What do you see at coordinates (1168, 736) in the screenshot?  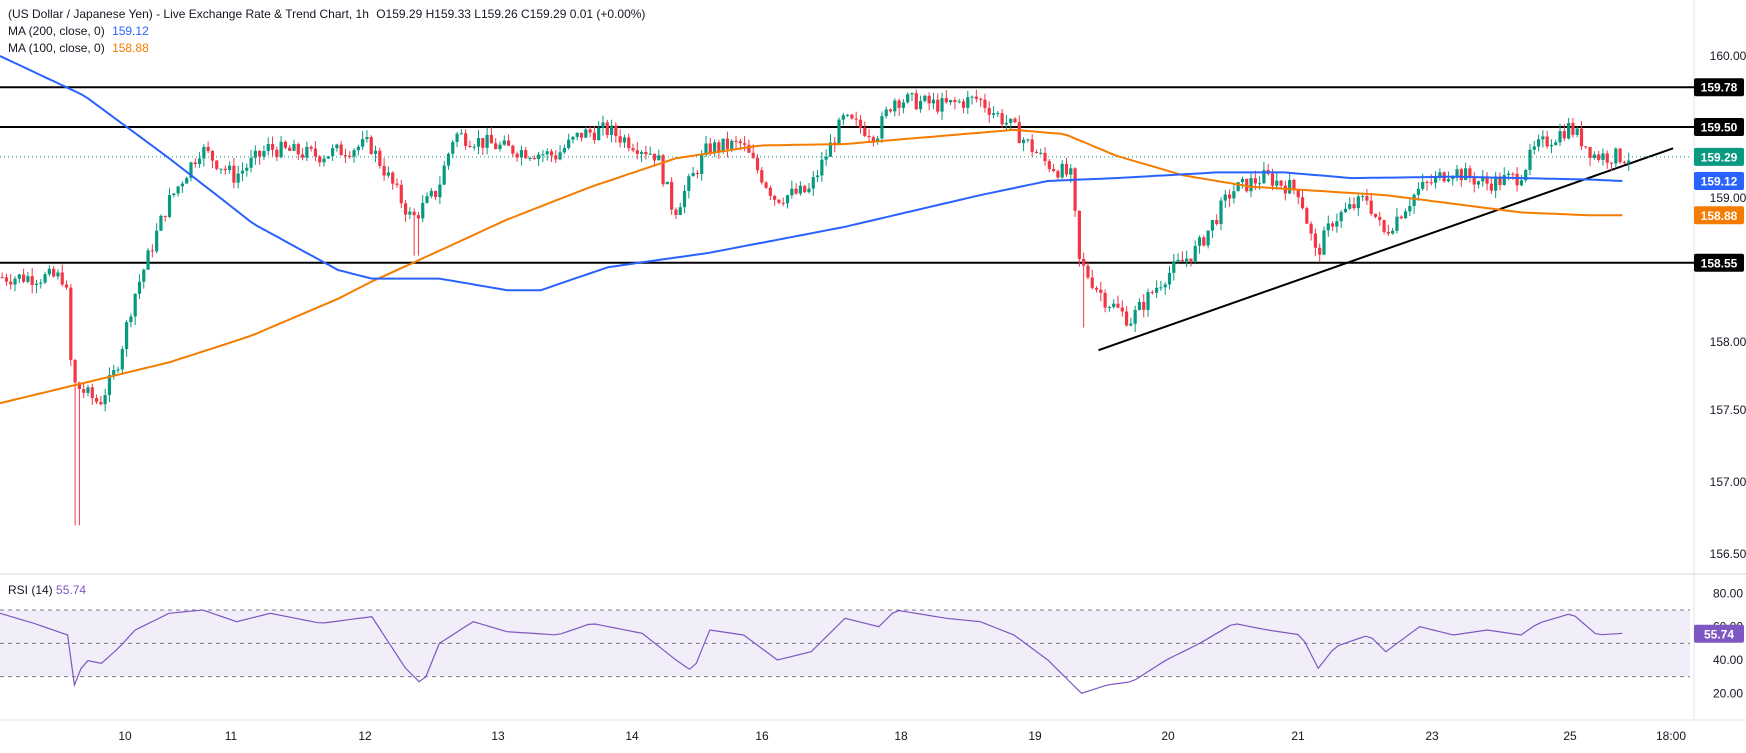 I see `time-tick-8: 20` at bounding box center [1168, 736].